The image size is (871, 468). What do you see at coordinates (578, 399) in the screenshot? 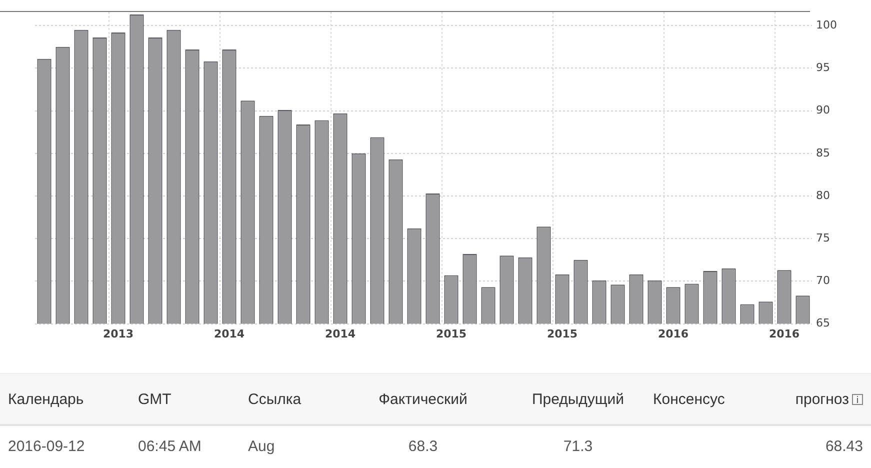
I see `text: Предыдущий` at bounding box center [578, 399].